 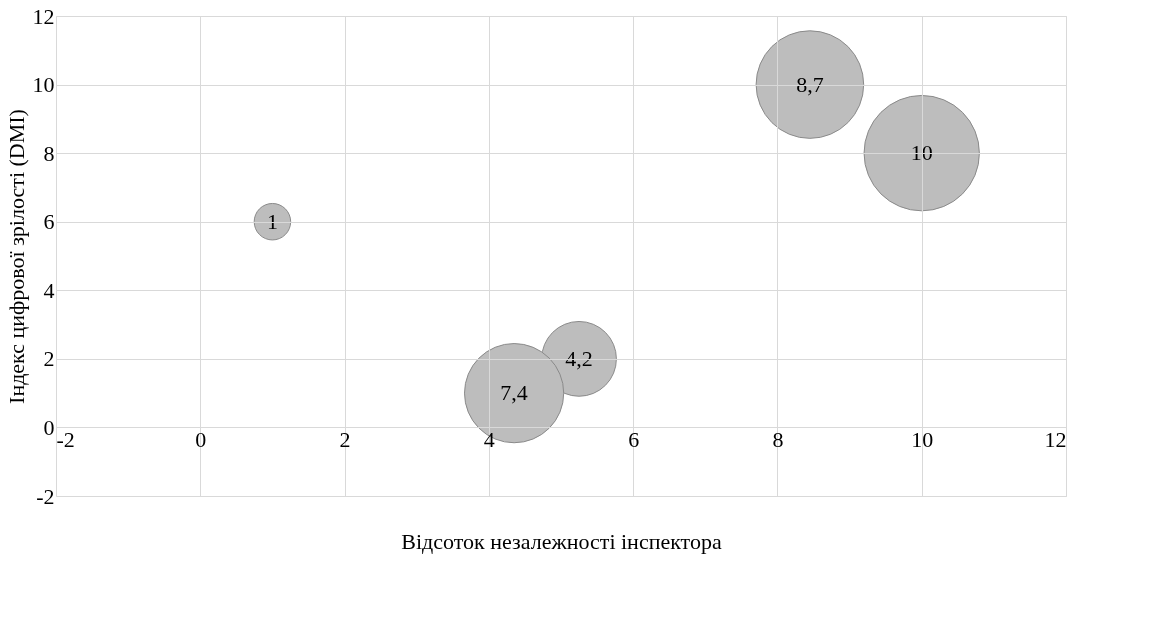 What do you see at coordinates (1055, 439) in the screenshot?
I see `x-tick-label: 12` at bounding box center [1055, 439].